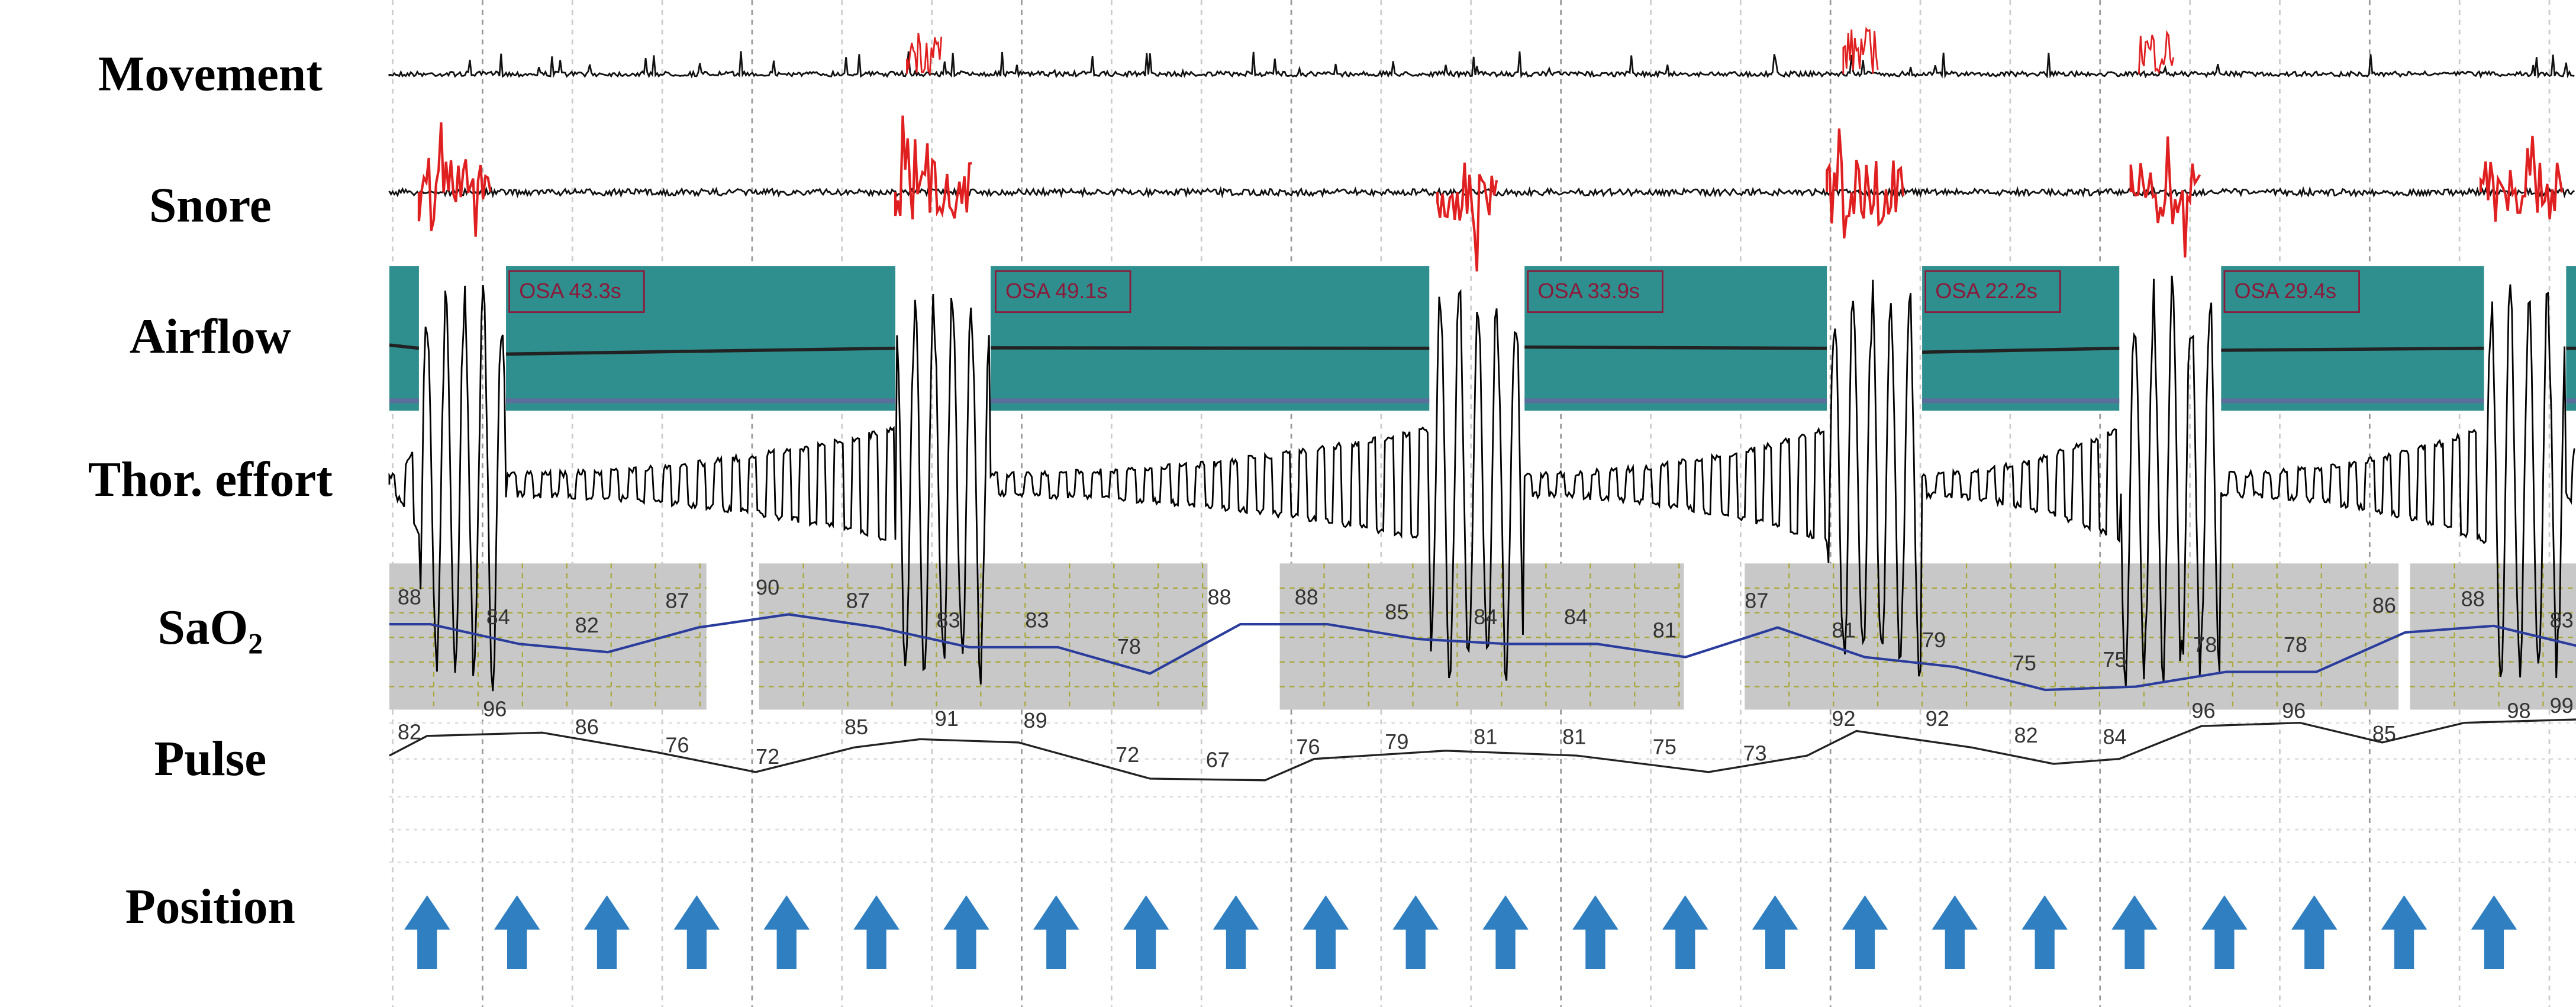 Image resolution: width=2576 pixels, height=1007 pixels. Describe the element at coordinates (1754, 753) in the screenshot. I see `pulse-value: 73` at that location.